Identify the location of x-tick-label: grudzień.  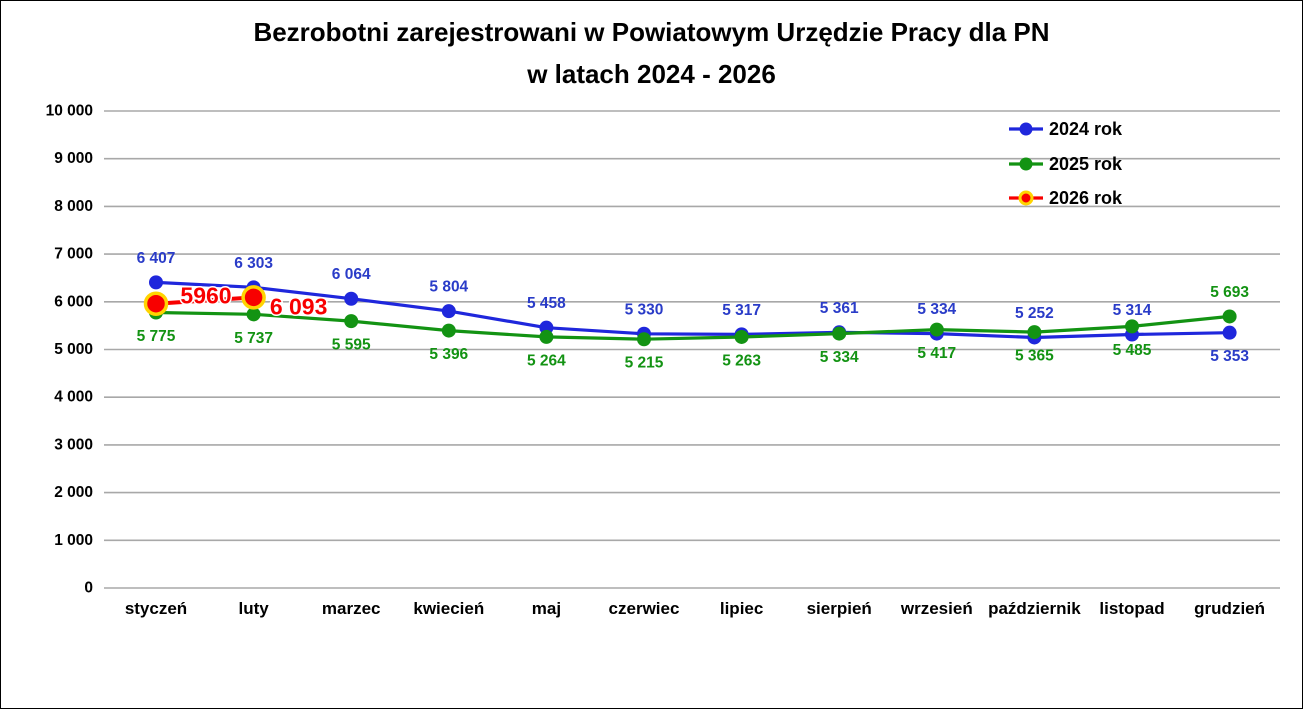
(1229, 608).